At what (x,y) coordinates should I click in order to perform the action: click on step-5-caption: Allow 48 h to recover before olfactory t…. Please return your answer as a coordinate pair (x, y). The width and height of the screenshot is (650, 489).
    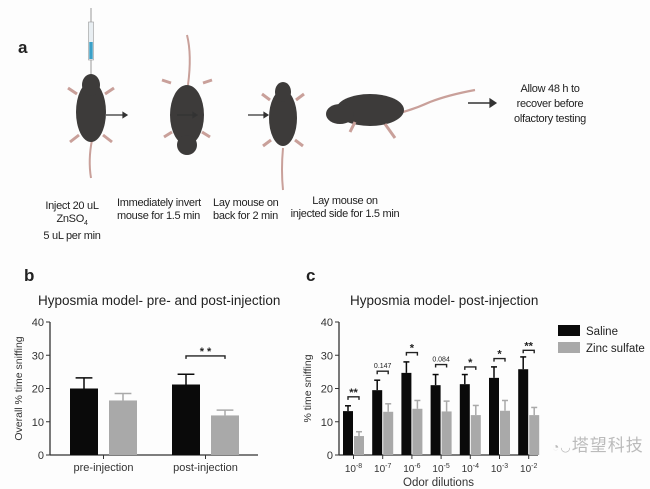
    Looking at the image, I should click on (550, 104).